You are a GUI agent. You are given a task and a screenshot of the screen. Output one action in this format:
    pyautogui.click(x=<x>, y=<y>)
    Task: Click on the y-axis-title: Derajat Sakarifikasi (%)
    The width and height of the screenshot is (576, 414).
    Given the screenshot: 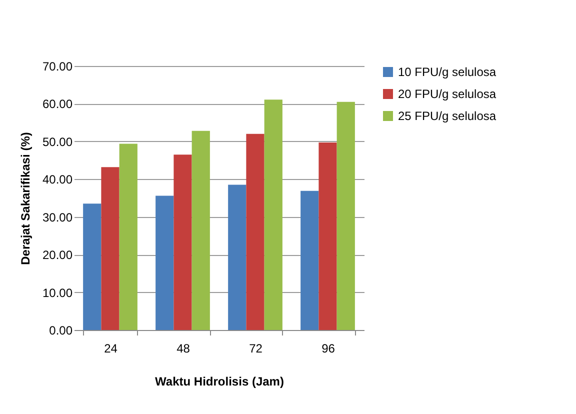 What is the action you would take?
    pyautogui.click(x=25, y=198)
    